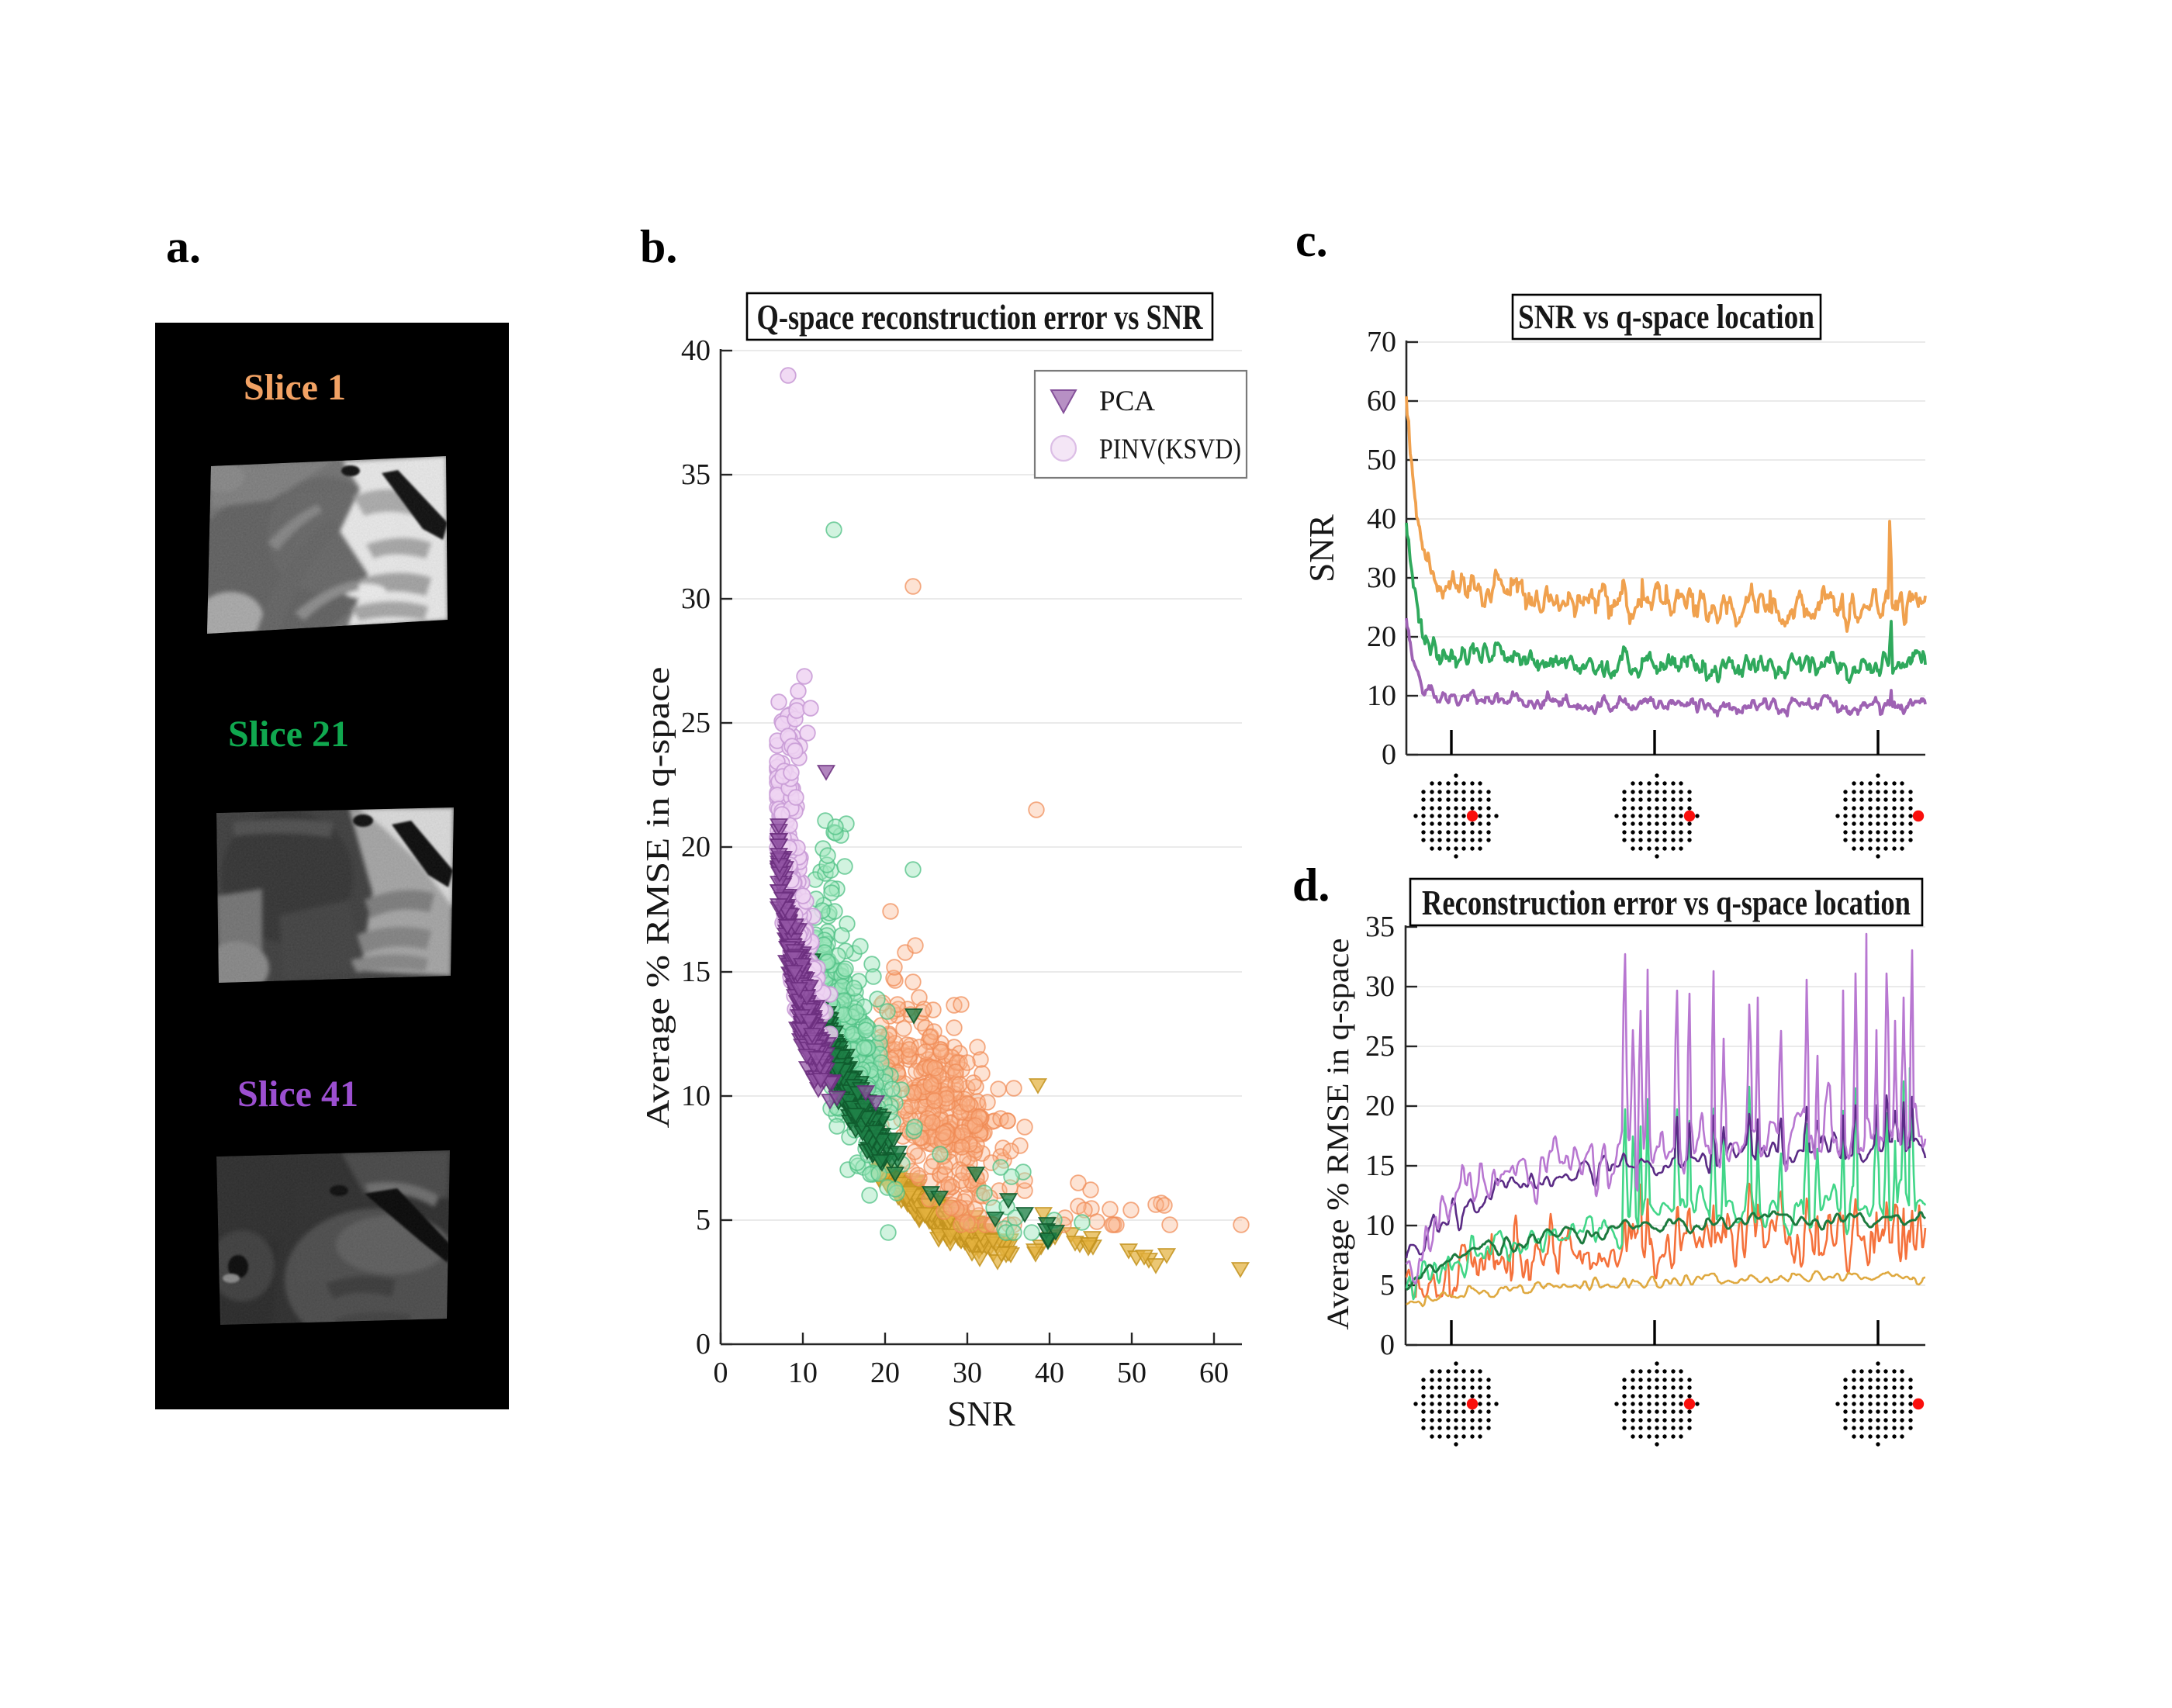 Image resolution: width=2172 pixels, height=1708 pixels. What do you see at coordinates (295, 387) in the screenshot?
I see `svg-text: Slice 1` at bounding box center [295, 387].